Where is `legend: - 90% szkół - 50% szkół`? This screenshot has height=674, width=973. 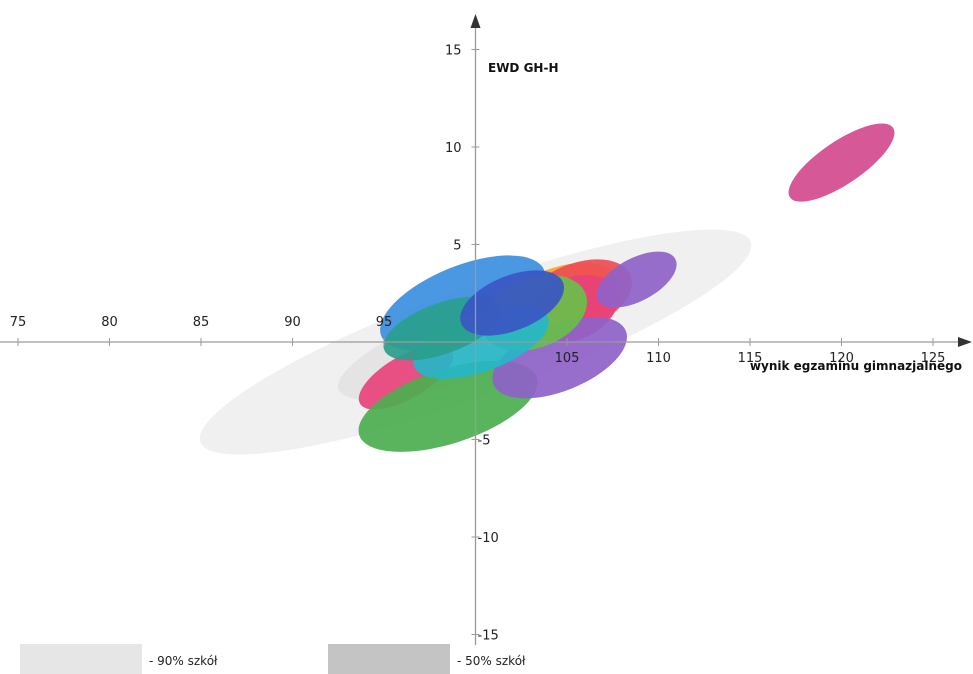 legend: - 90% szkół - 50% szkół is located at coordinates (273, 659).